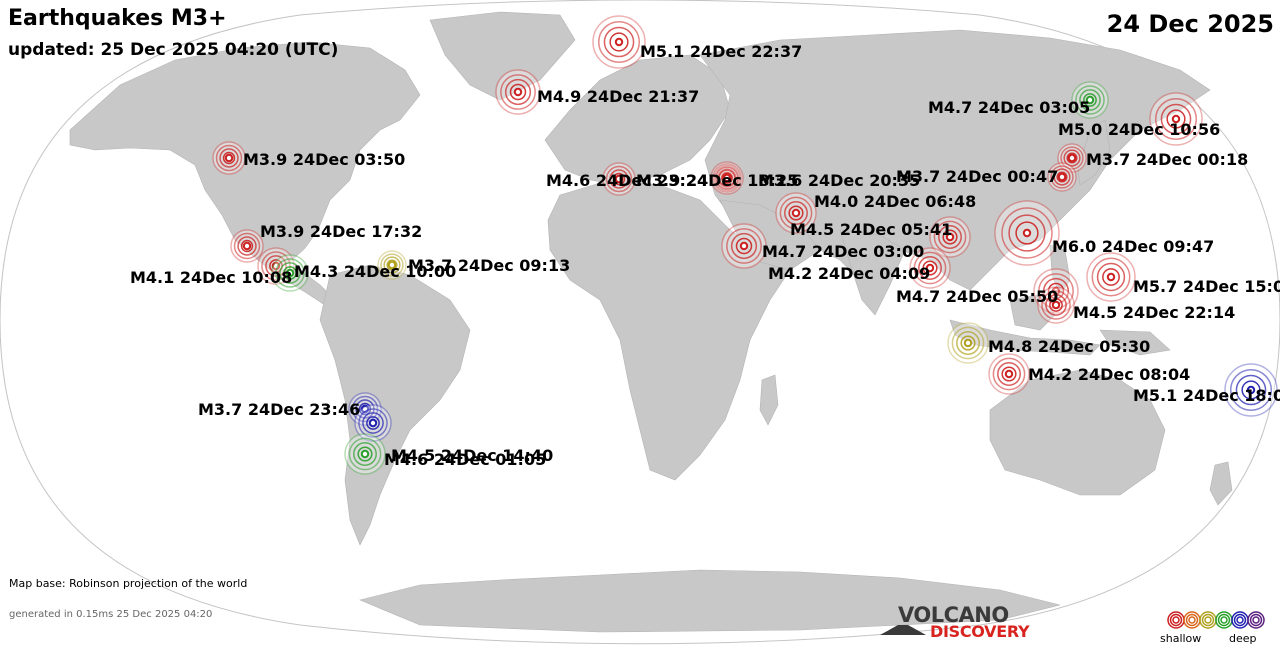  Describe the element at coordinates (489, 265) in the screenshot. I see `quake-label: M3.7 24Dec 09:13` at that location.